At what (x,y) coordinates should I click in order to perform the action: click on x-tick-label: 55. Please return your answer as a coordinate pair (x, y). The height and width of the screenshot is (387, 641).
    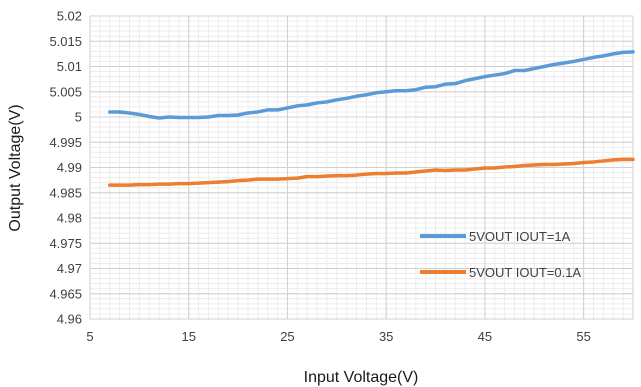
    Looking at the image, I should click on (583, 336).